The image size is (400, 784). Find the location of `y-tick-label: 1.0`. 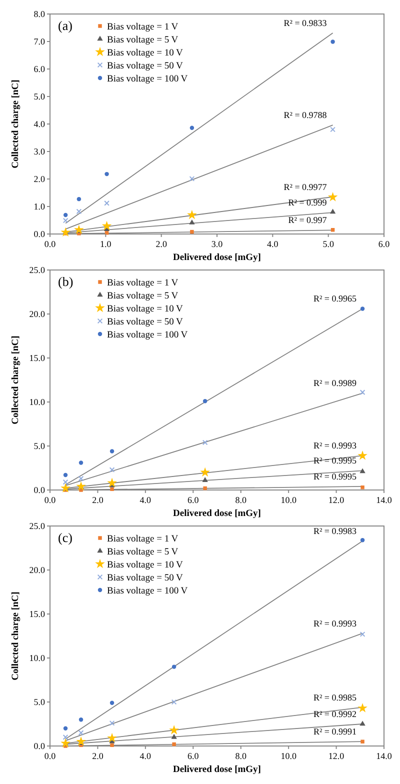

y-tick-label: 1.0 is located at coordinates (40, 207).